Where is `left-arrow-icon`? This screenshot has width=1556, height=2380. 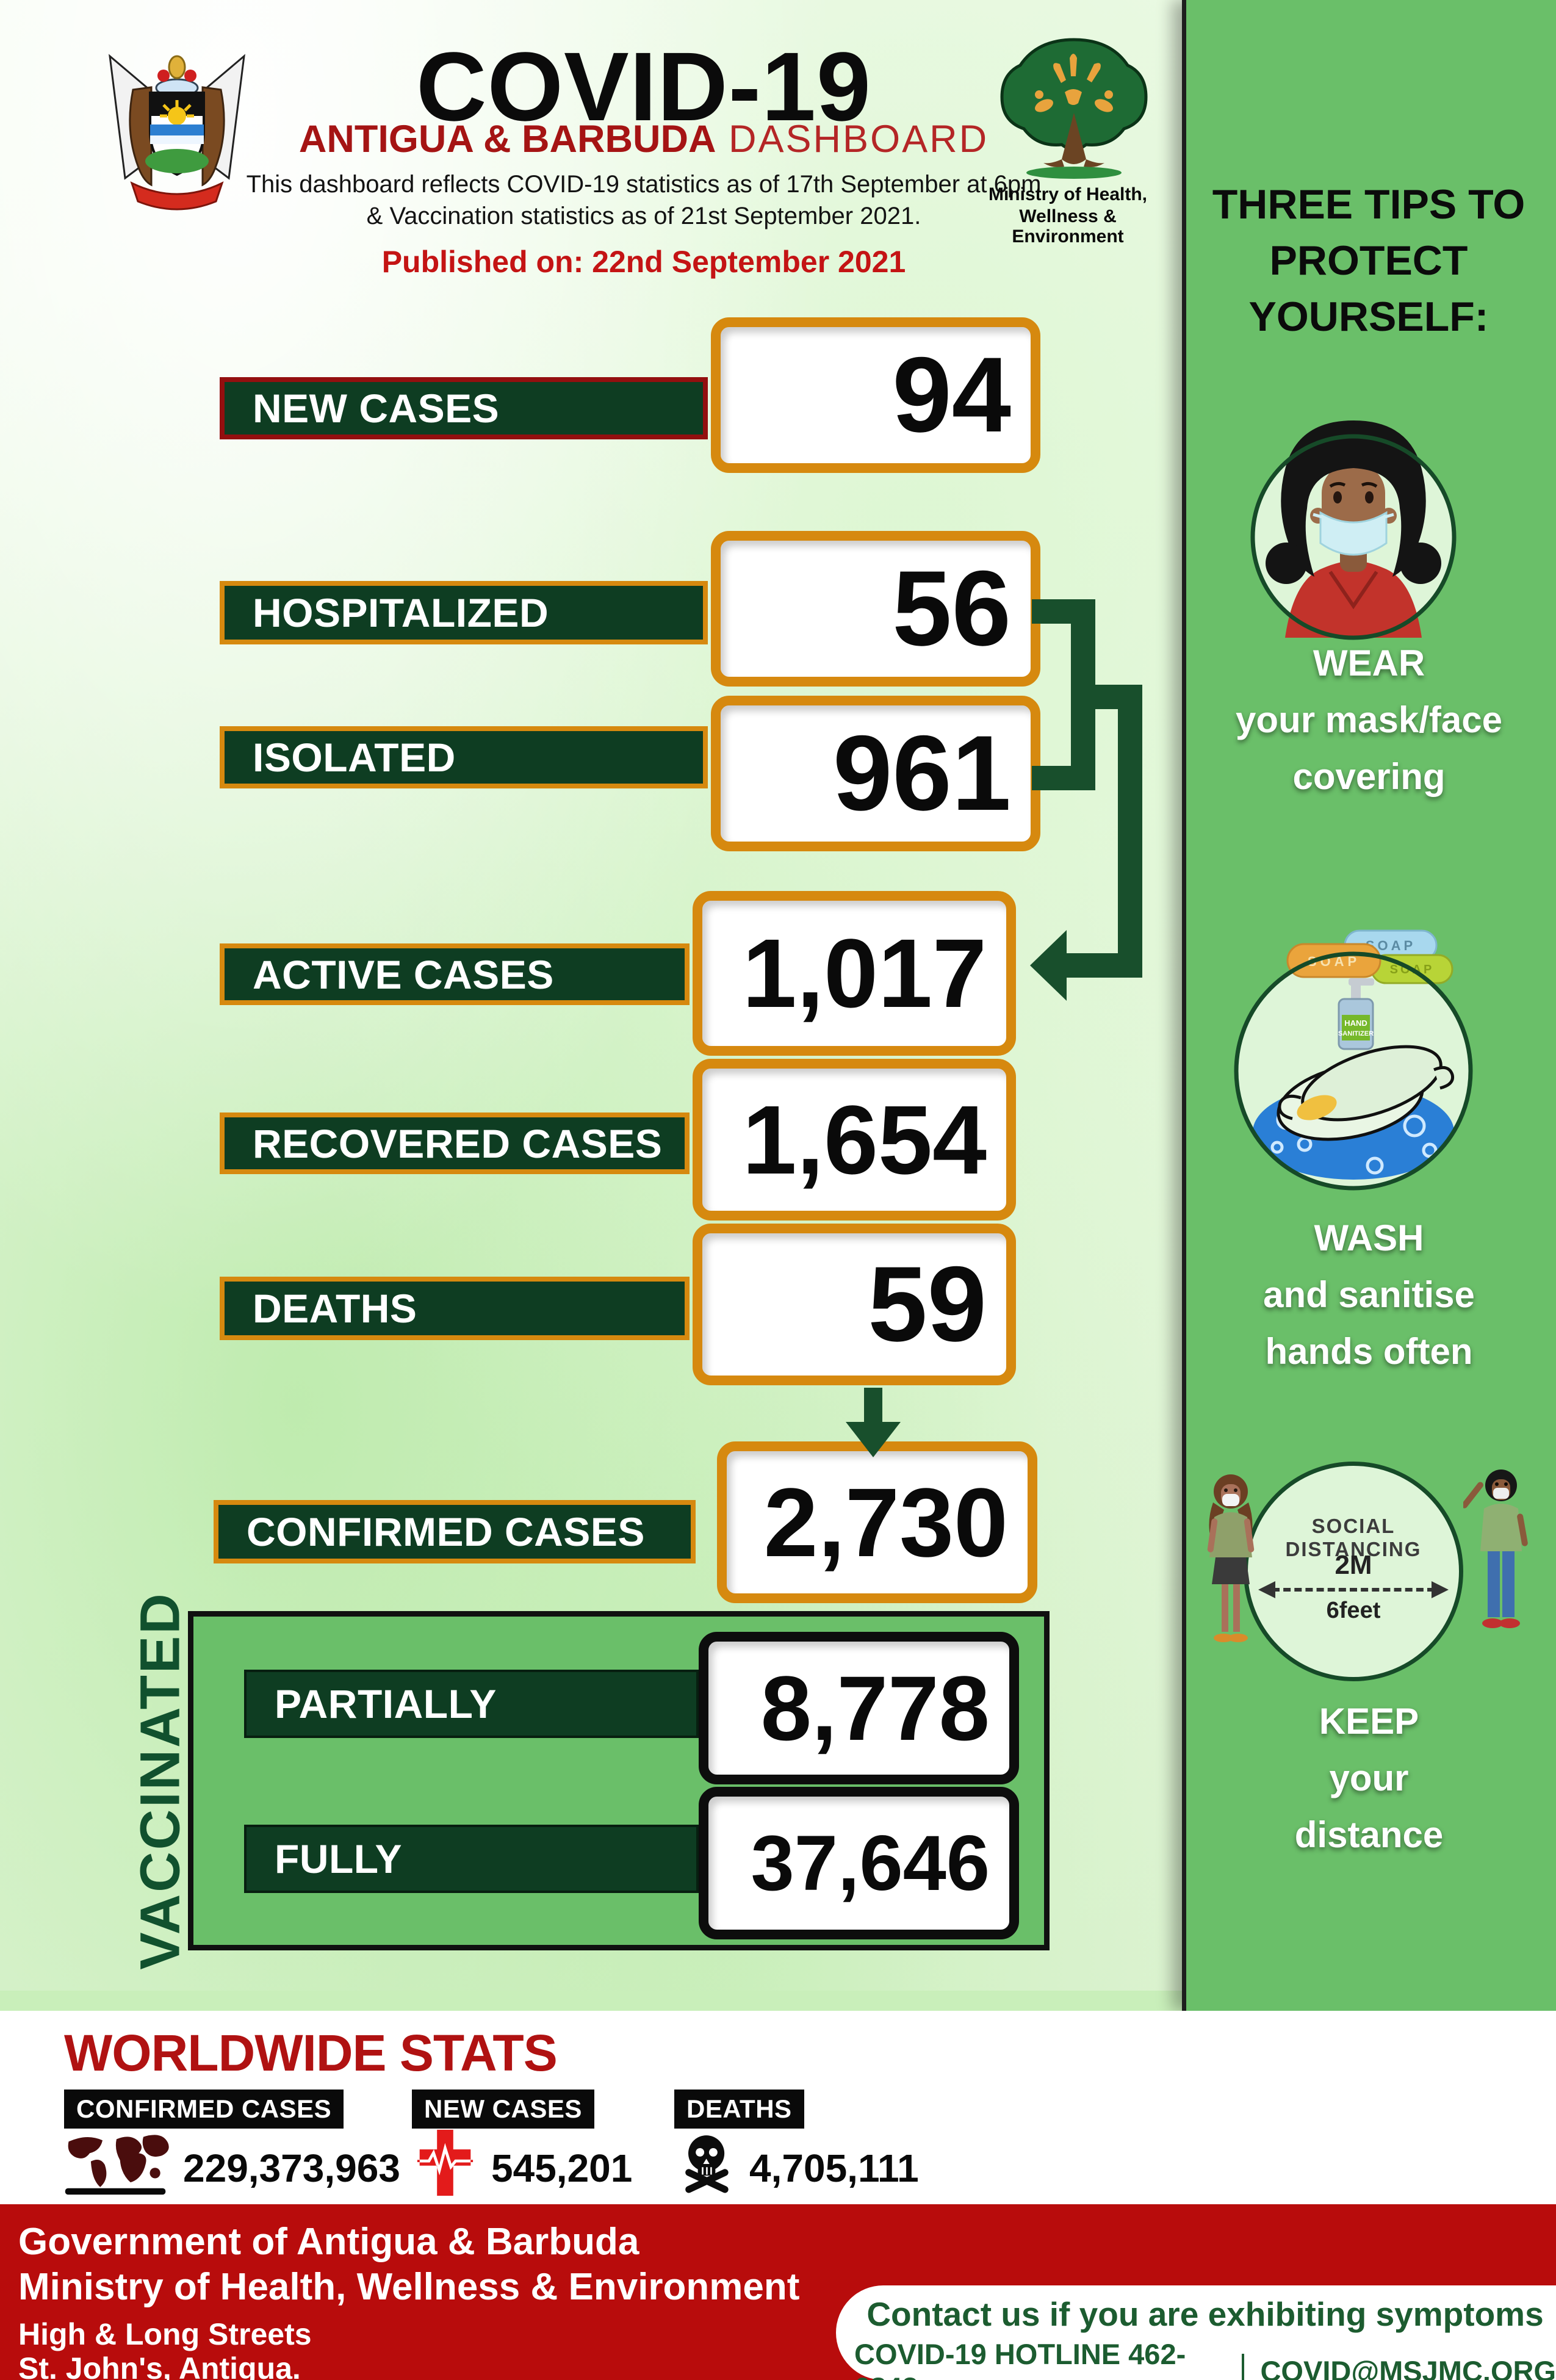 left-arrow-icon is located at coordinates (1048, 966).